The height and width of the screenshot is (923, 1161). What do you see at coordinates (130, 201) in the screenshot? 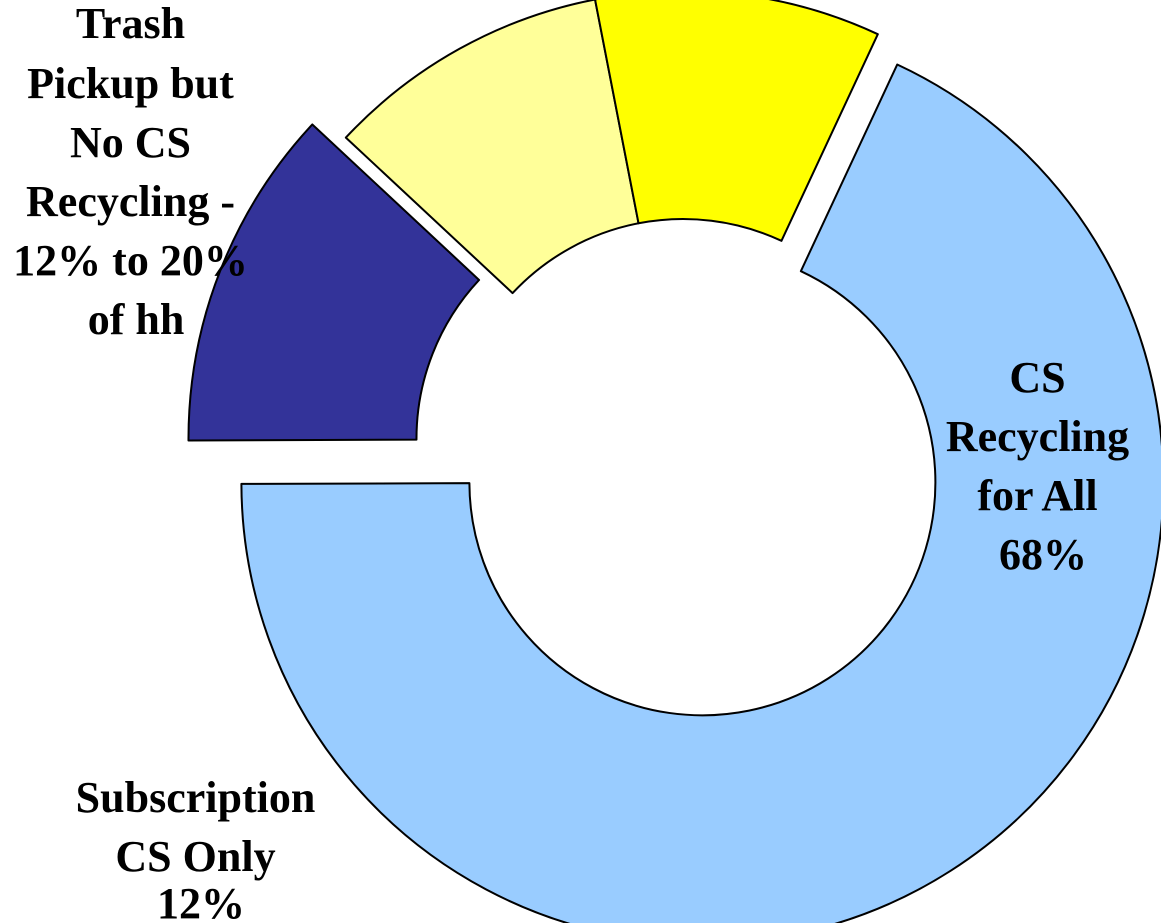
I see `group-label-line: Recycling -` at bounding box center [130, 201].